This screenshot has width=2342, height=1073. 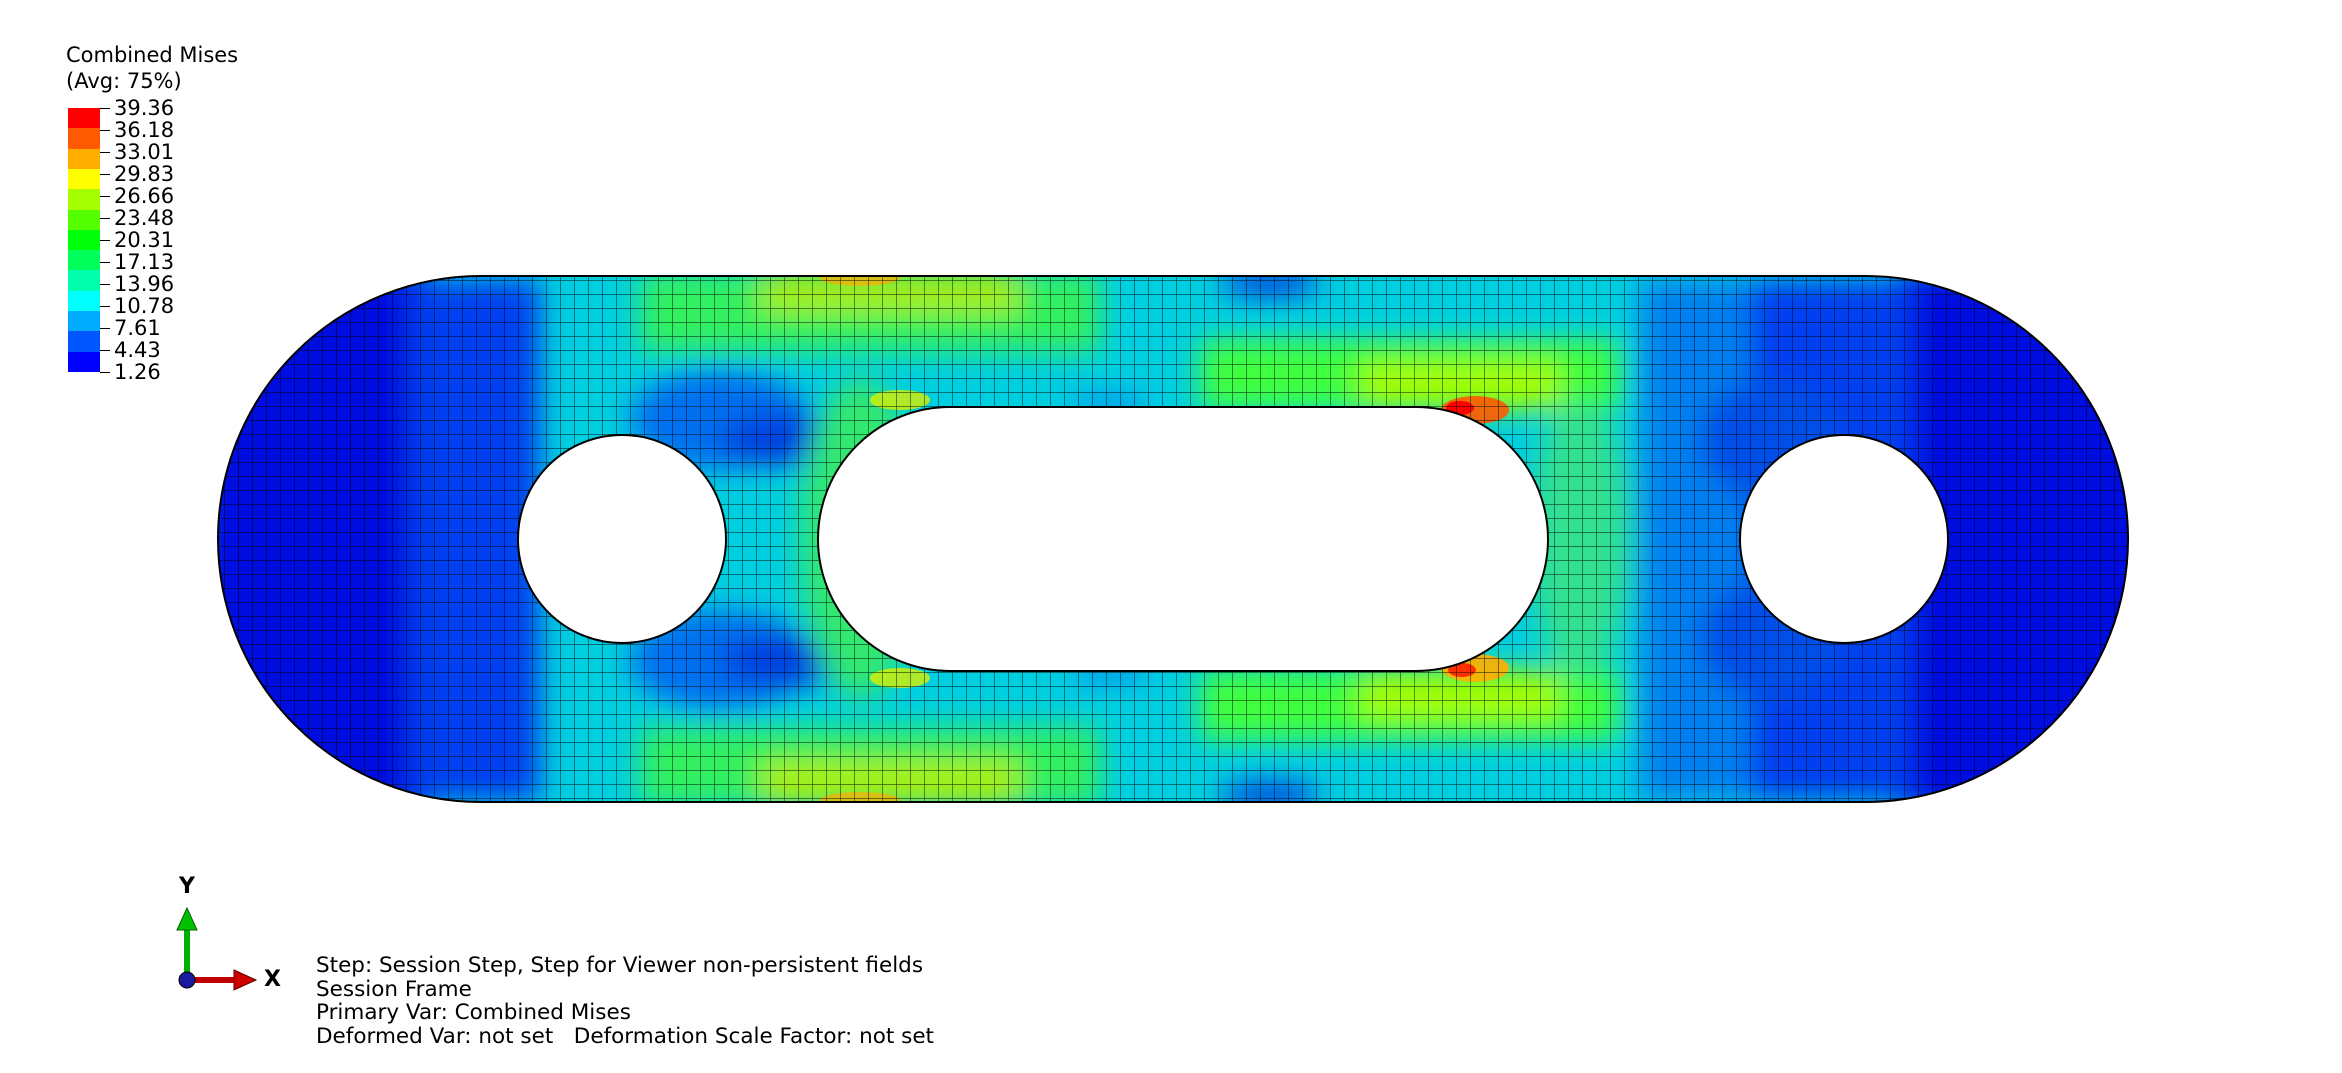 I want to click on info-primary-var: Primary Var: Combined Mises, so click(x=473, y=1012).